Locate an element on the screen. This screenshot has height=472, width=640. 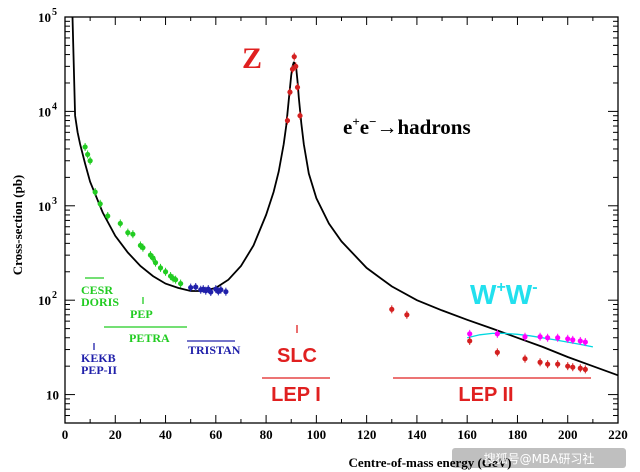
pep-label: PEP is located at coordinates (141, 314).